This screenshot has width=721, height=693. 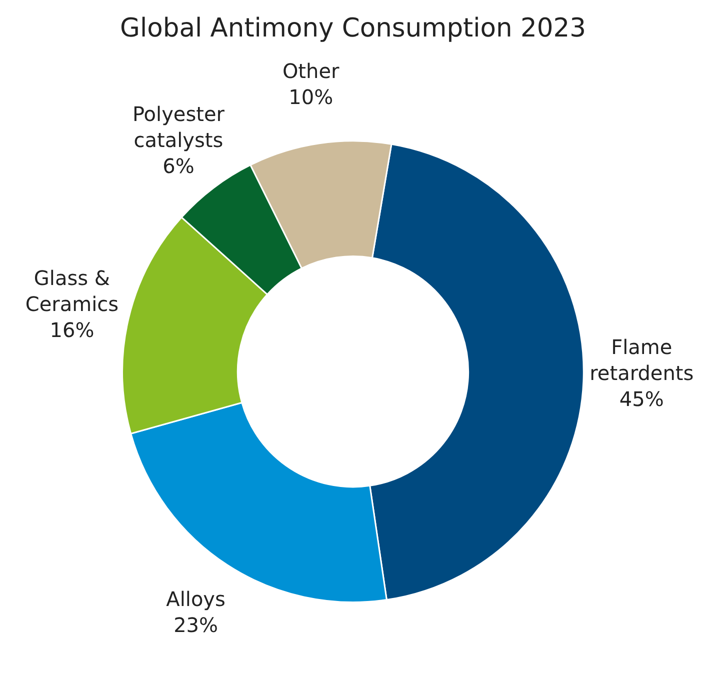 What do you see at coordinates (353, 28) in the screenshot?
I see `chart-title: Global Antimony Consumption 2023` at bounding box center [353, 28].